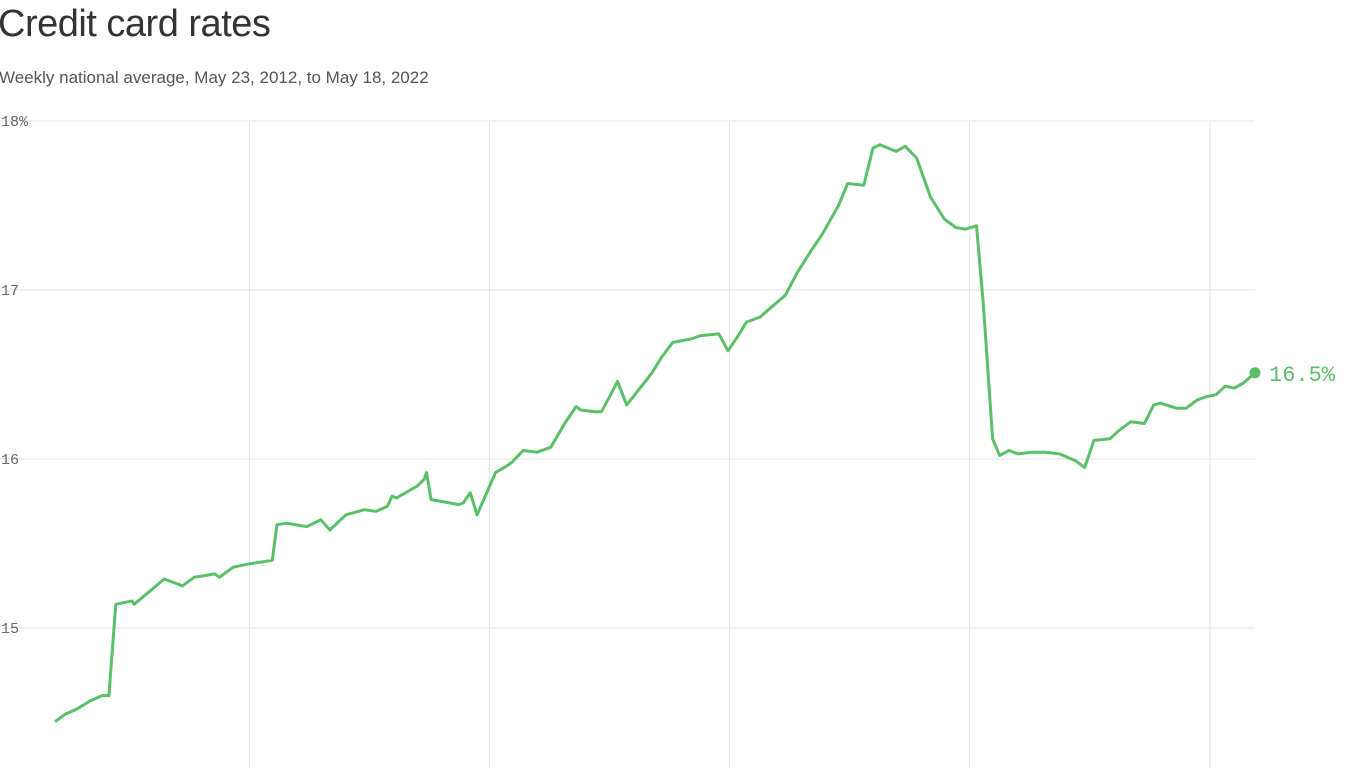  I want to click on y-tick-label: 16, so click(10, 460).